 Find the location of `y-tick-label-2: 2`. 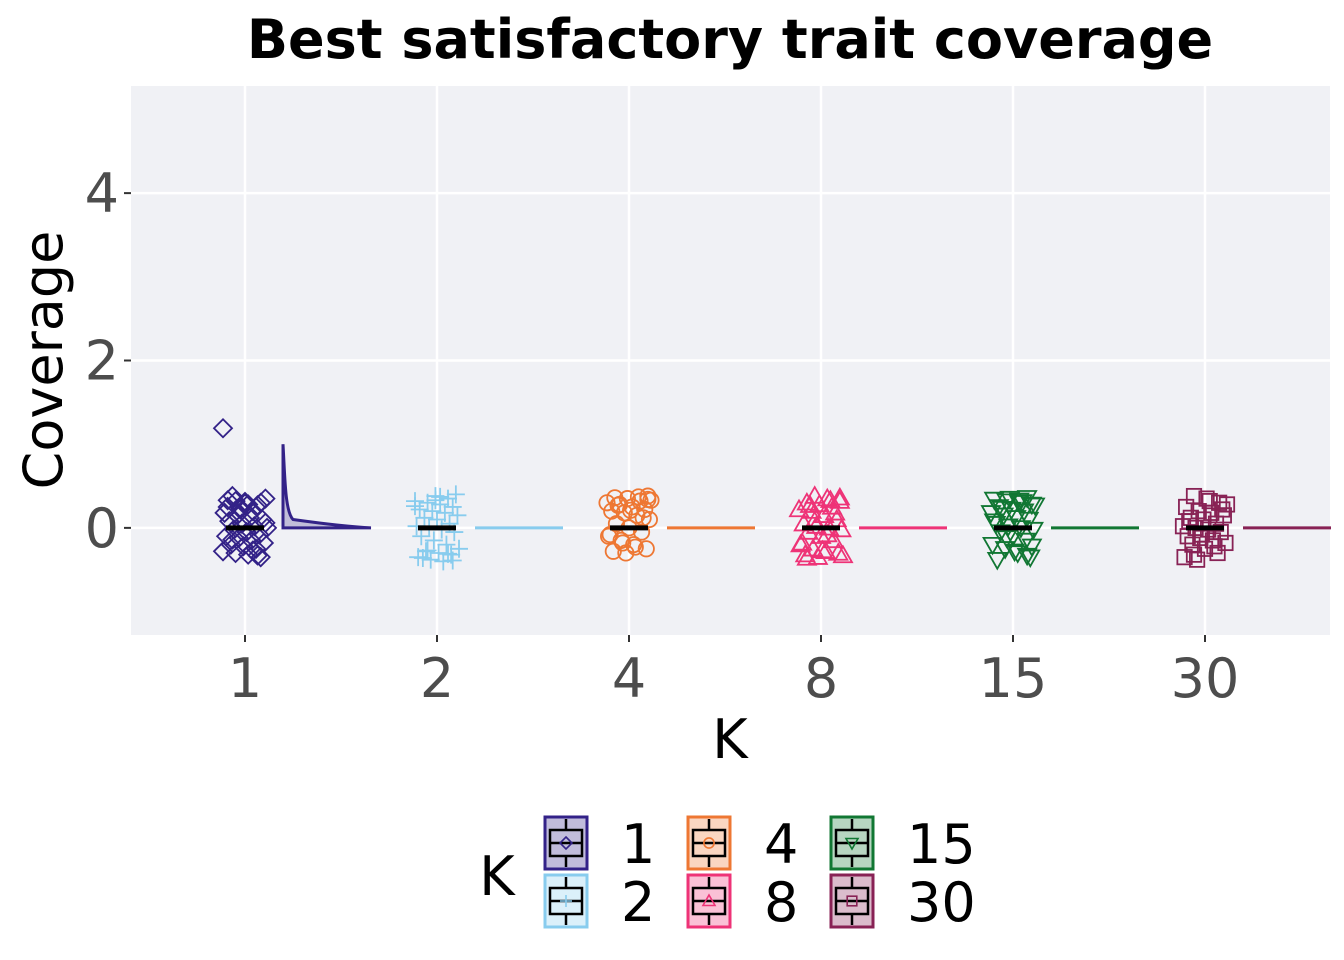

y-tick-label-2: 2 is located at coordinates (102, 361).